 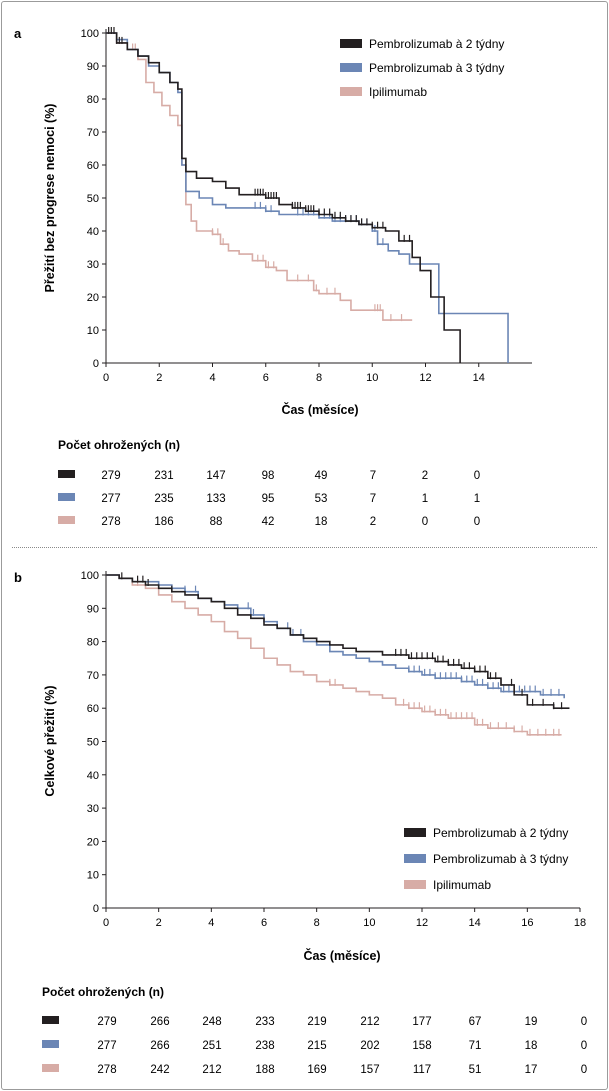 What do you see at coordinates (316, 1070) in the screenshot?
I see `risk-cell: 169` at bounding box center [316, 1070].